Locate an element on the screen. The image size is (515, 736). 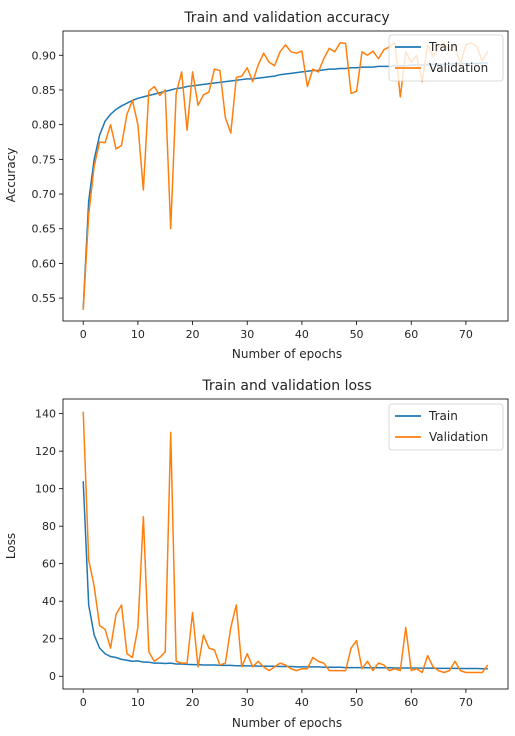
loss-chart-xlabel: Number of epochs is located at coordinates (287, 723).